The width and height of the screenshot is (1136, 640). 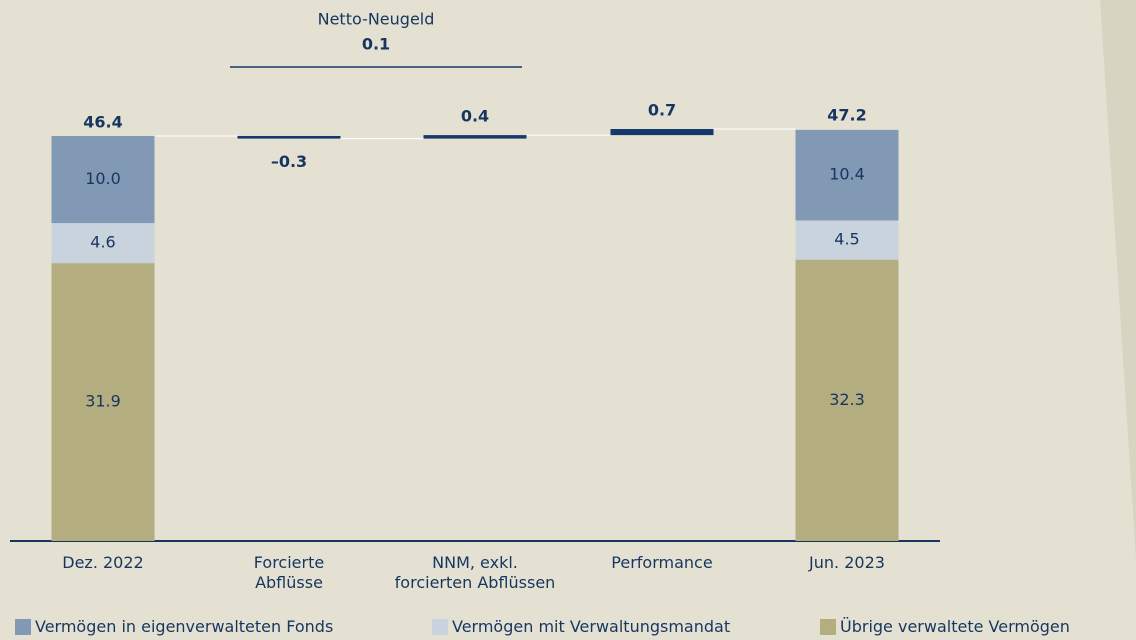 I want to click on legend-label: Übrige verwaltete Vermögen, so click(x=955, y=626).